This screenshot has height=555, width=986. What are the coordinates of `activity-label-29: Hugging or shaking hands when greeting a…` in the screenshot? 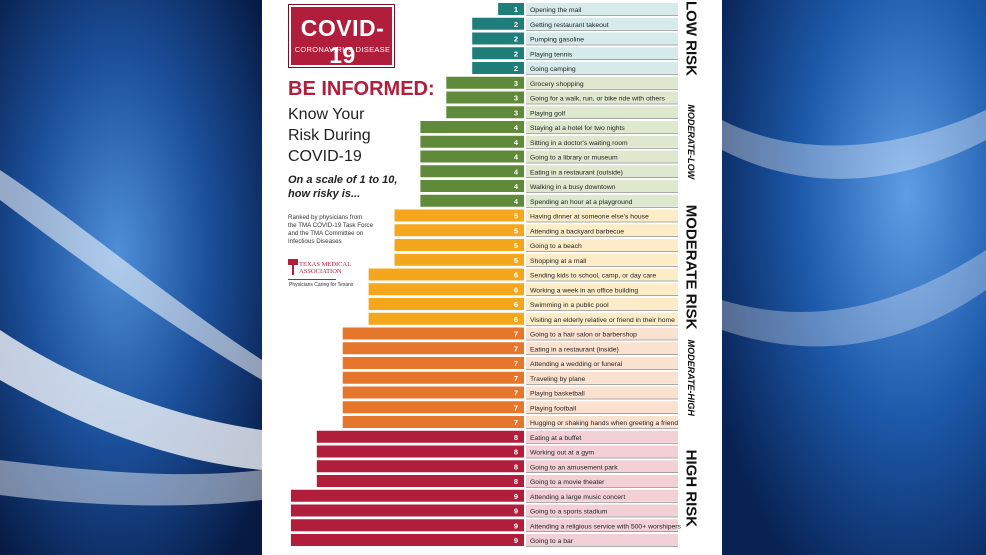 It's located at (604, 423).